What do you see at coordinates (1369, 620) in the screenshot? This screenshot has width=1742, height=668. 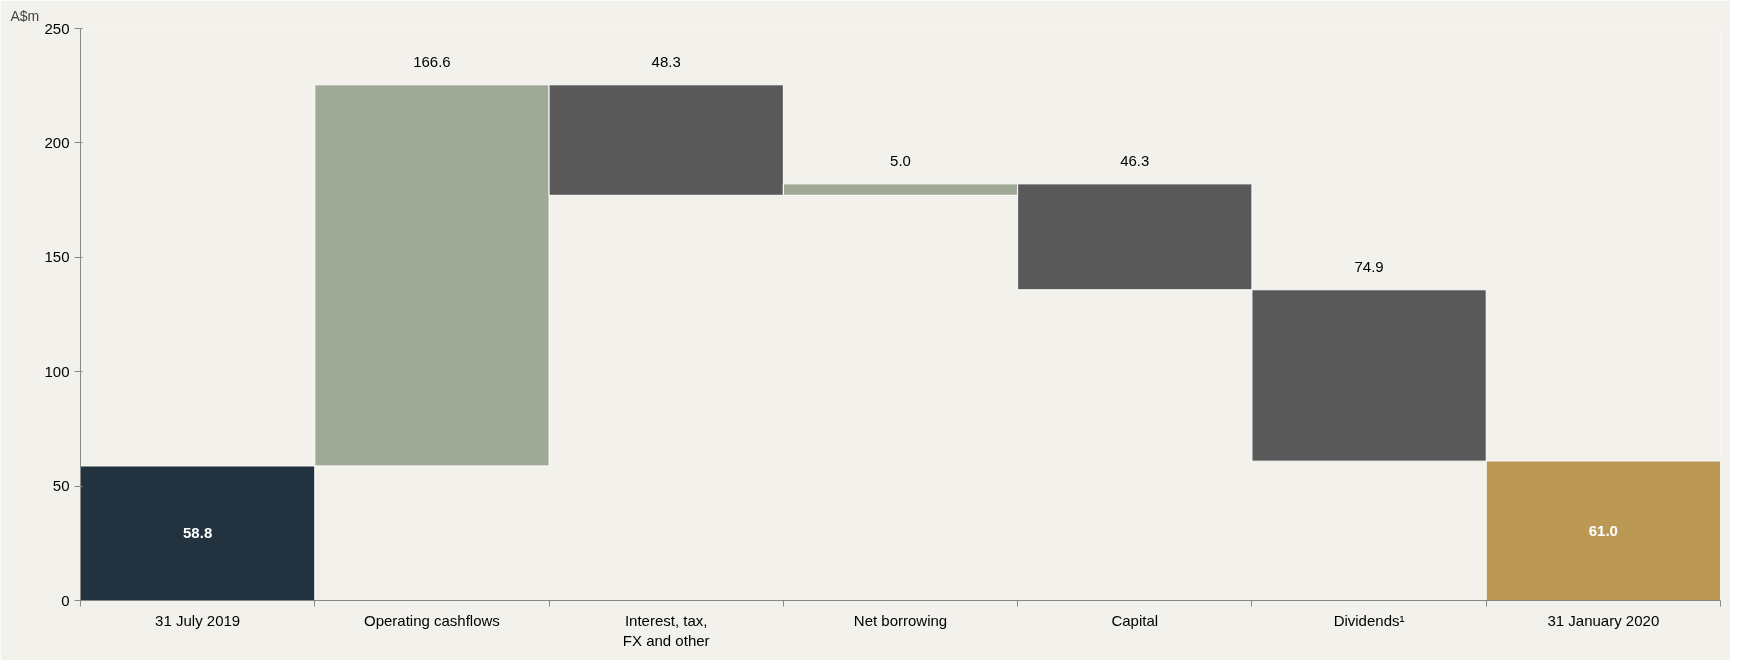 I see `x-tick-label: Dividends¹` at bounding box center [1369, 620].